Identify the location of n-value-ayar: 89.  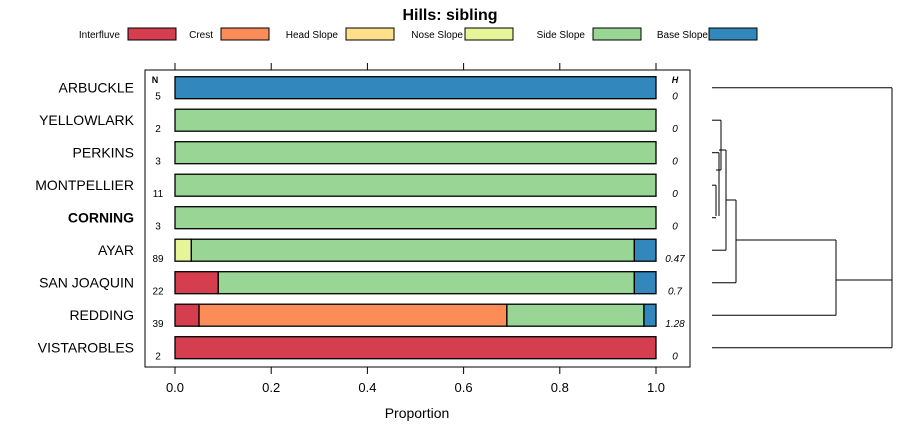
(158, 259).